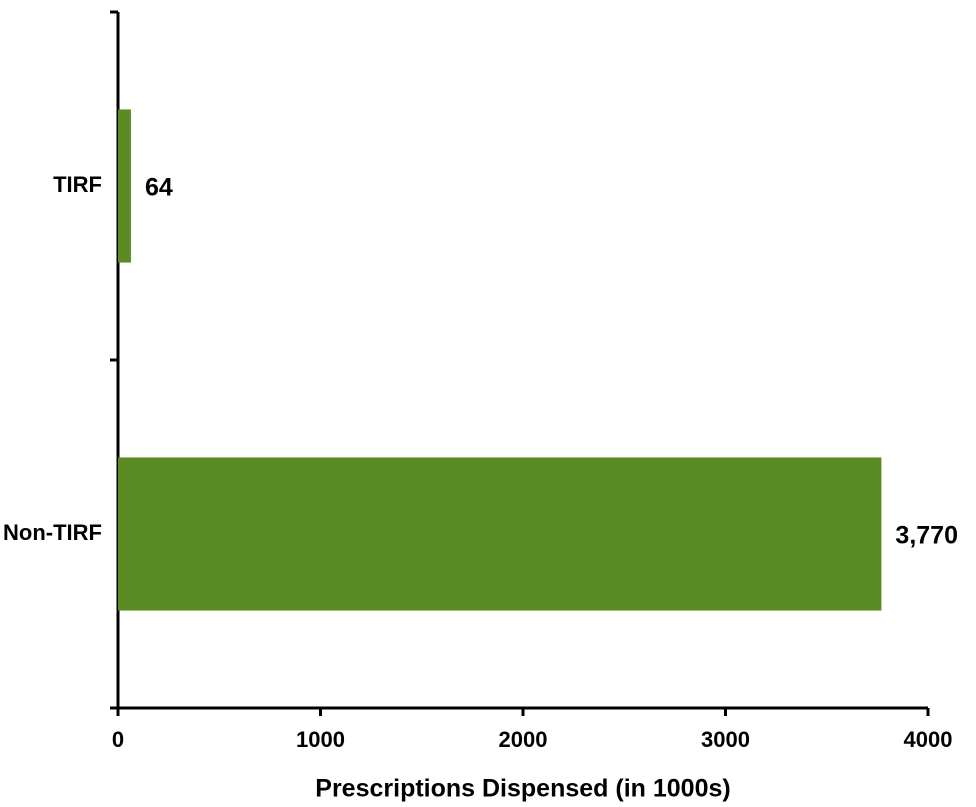  What do you see at coordinates (523, 739) in the screenshot?
I see `x-tick-label: 2000` at bounding box center [523, 739].